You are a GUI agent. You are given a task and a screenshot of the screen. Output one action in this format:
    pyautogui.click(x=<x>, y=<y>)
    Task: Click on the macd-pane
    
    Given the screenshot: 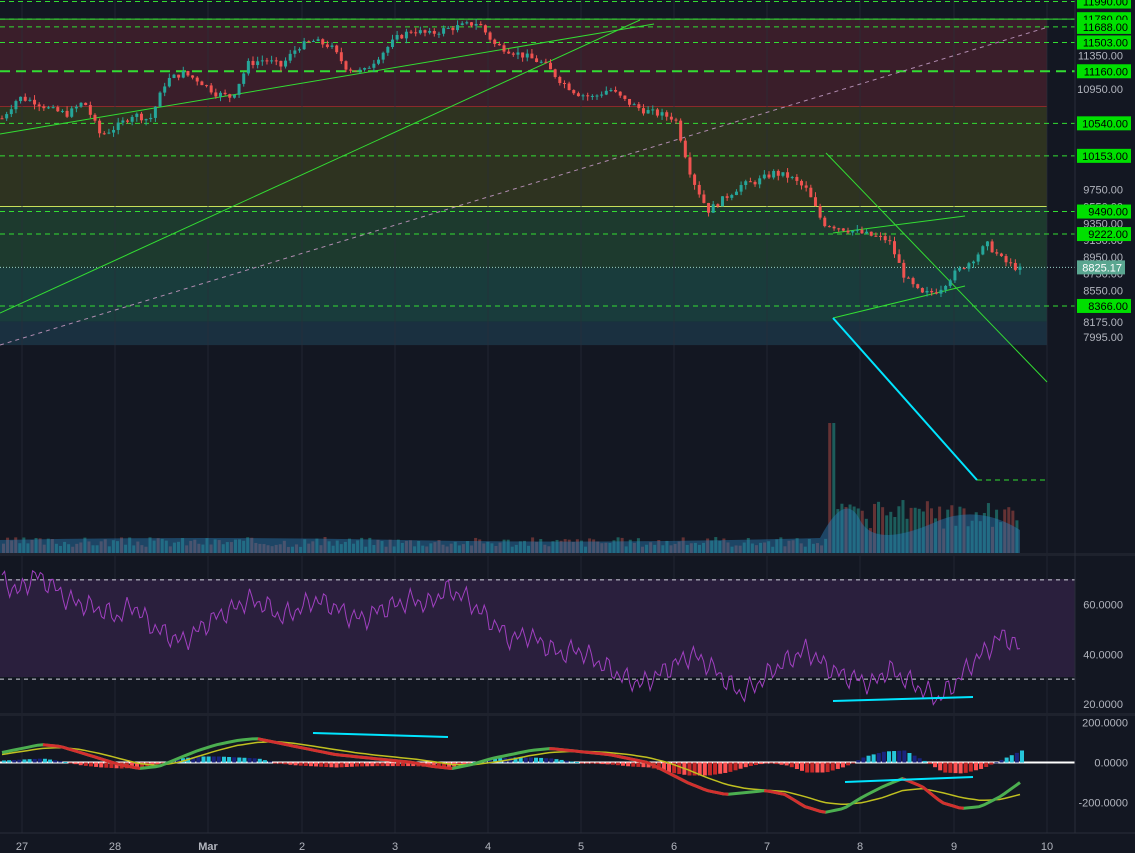 What is the action you would take?
    pyautogui.click(x=537, y=773)
    